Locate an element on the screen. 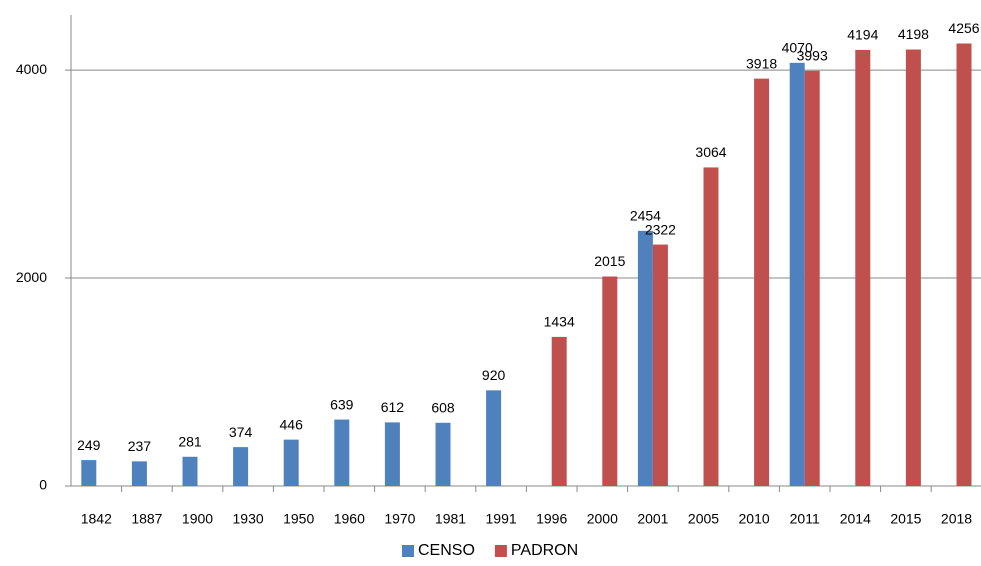  value-label: 249 is located at coordinates (89, 445).